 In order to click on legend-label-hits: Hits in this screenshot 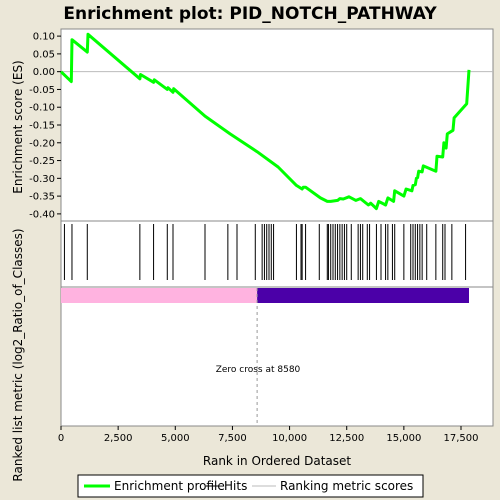, I will do `click(235, 486)`.